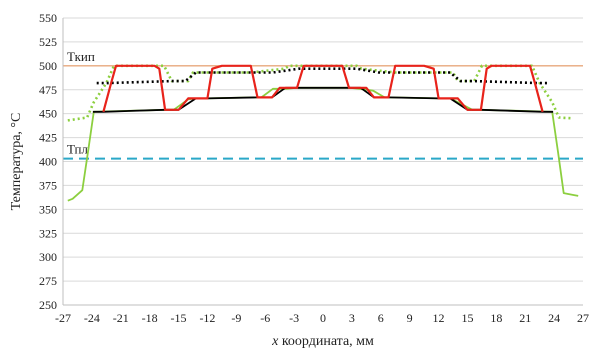  I want to click on y-tick-label: 275, so click(48, 281).